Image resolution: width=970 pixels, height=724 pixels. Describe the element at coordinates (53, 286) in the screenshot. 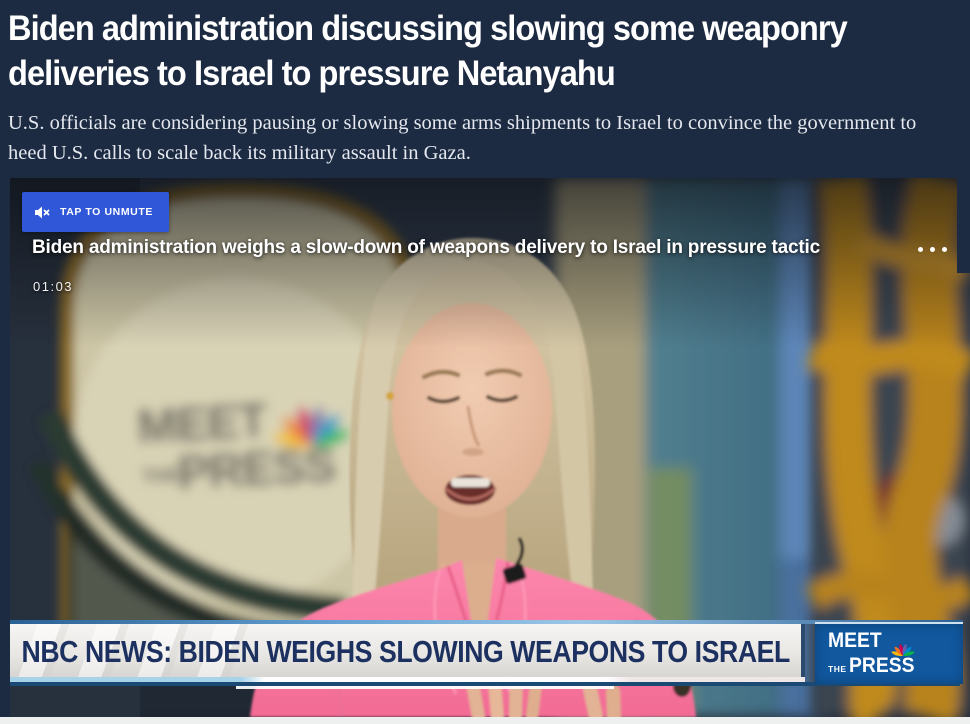

I see `video-duration: 01:03` at that location.